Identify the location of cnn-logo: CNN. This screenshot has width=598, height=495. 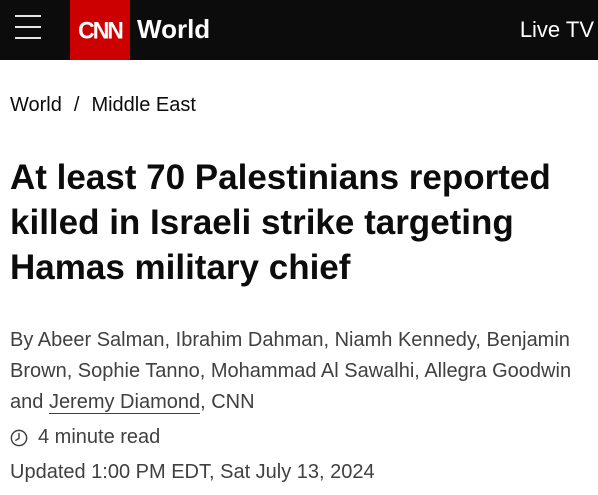
(100, 30).